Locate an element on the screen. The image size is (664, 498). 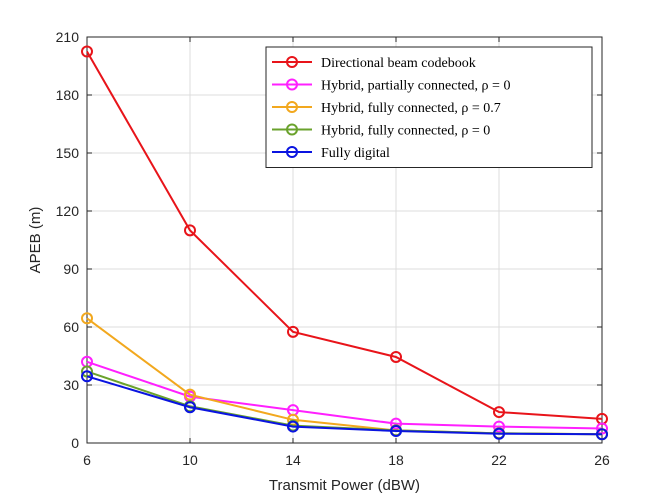
y-tick-label: 90 is located at coordinates (71, 269).